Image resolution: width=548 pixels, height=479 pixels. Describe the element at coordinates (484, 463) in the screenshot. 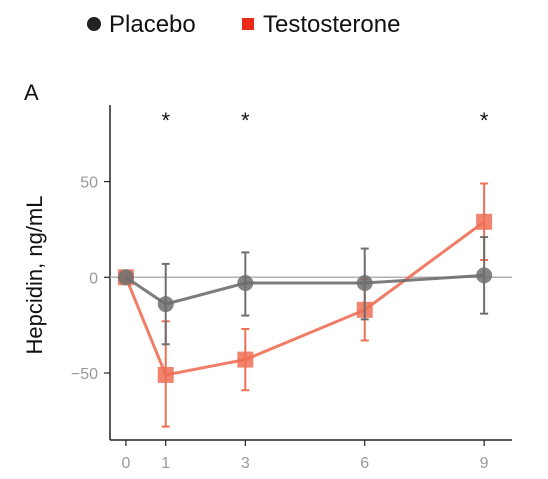

I see `x-tick-label: 9` at that location.